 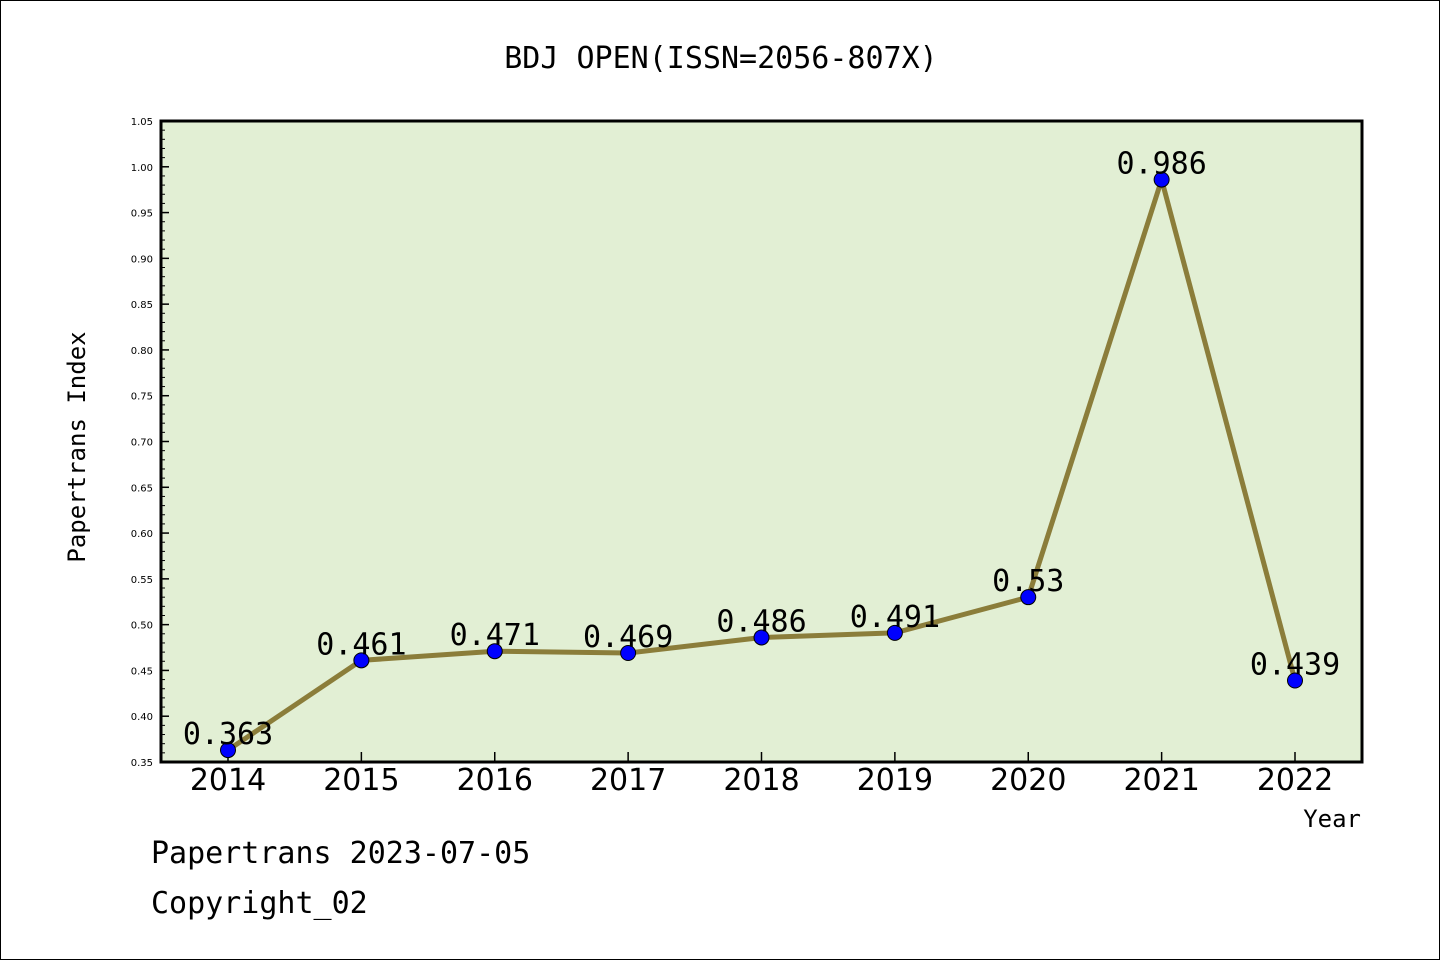 What do you see at coordinates (142, 626) in the screenshot?
I see `y-tick-label-3: 0.50` at bounding box center [142, 626].